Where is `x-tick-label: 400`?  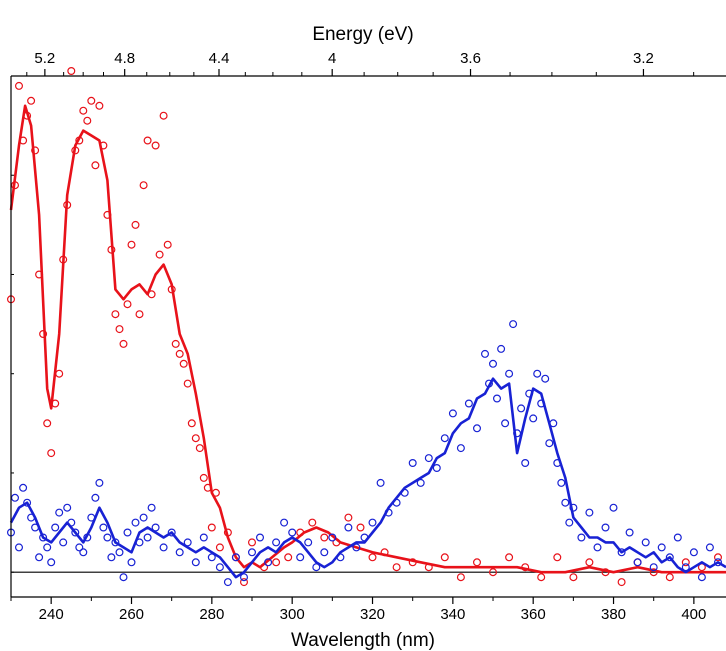 x-tick-label: 400 is located at coordinates (693, 614).